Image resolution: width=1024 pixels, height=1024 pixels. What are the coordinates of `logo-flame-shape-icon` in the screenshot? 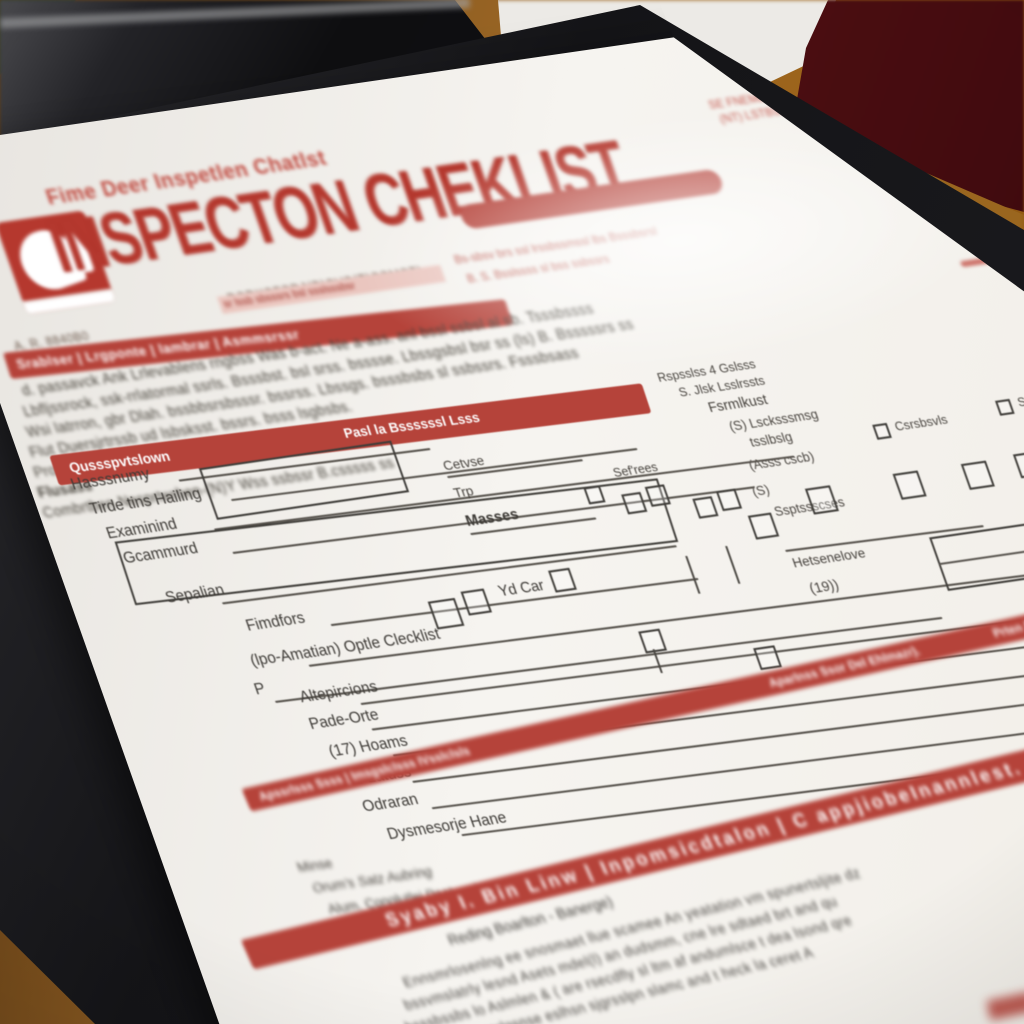 It's located at (48, 260).